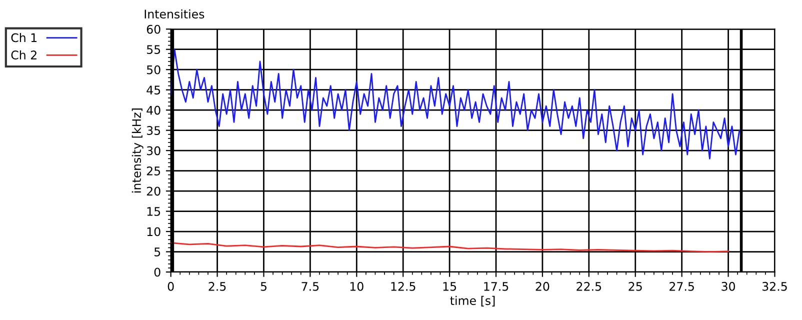 The height and width of the screenshot is (320, 802). Describe the element at coordinates (496, 286) in the screenshot. I see `x-tick-label: 17.5` at that location.